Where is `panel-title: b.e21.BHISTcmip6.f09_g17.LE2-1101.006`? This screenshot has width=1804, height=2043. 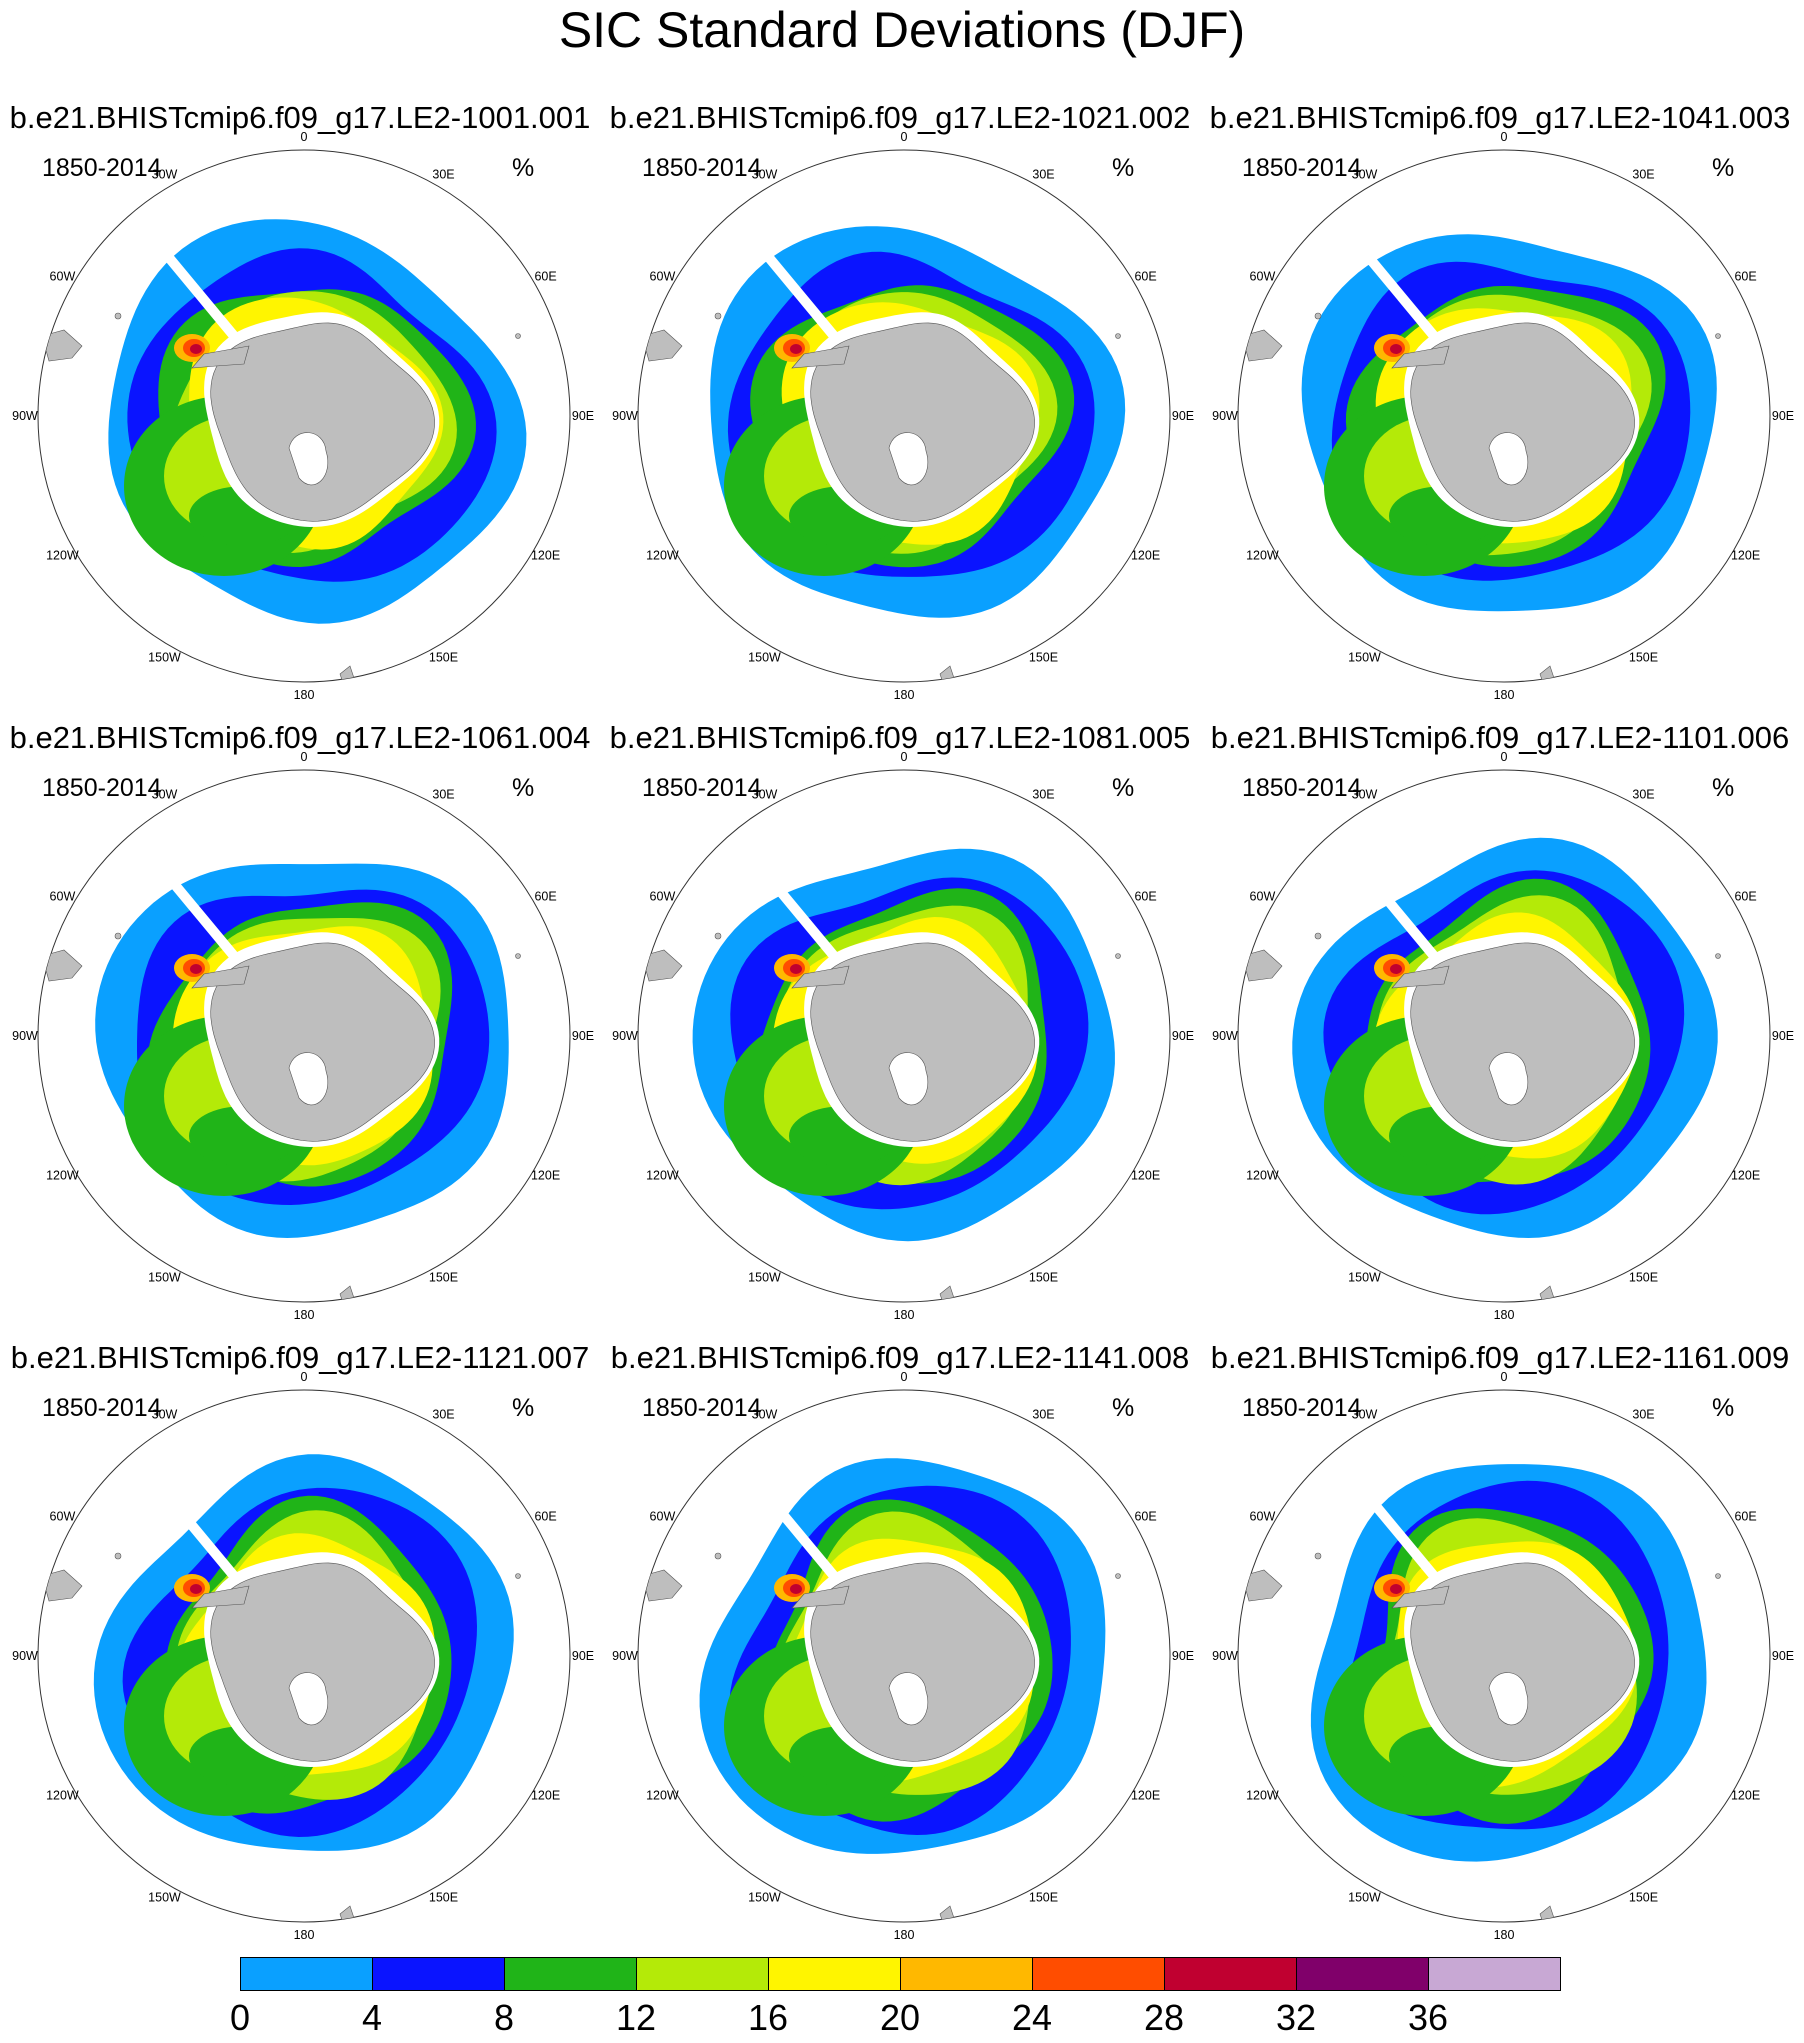 panel-title: b.e21.BHISTcmip6.f09_g17.LE2-1101.006 is located at coordinates (1500, 737).